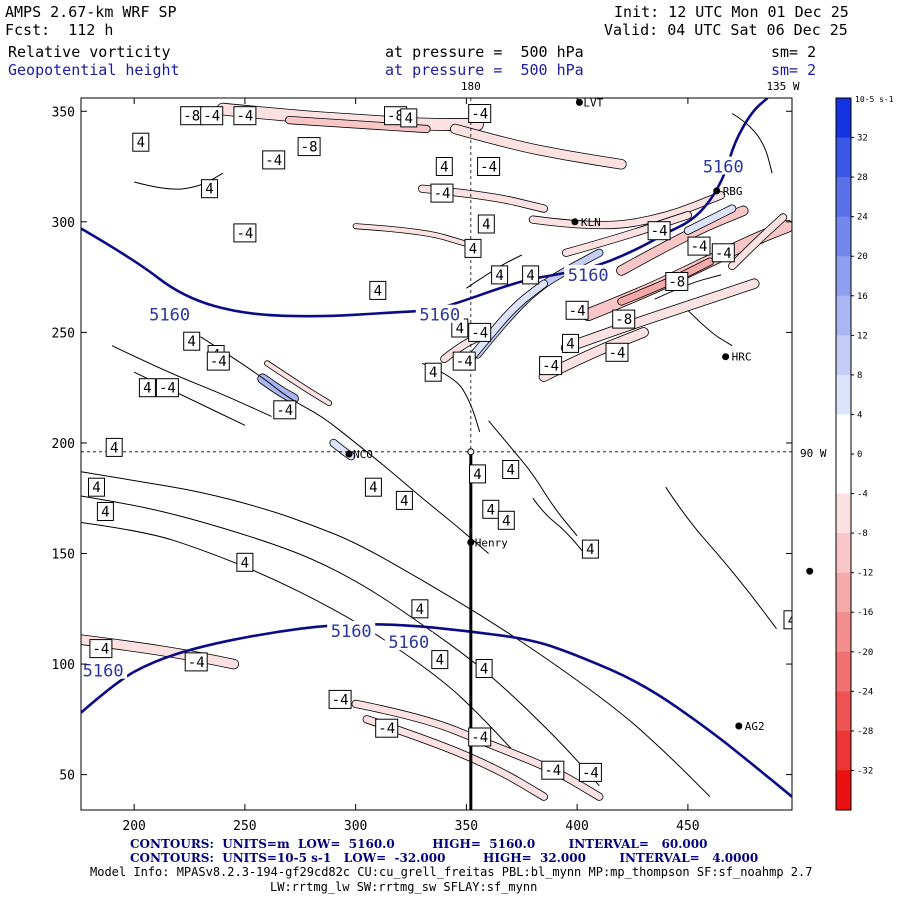  I want to click on height-label-0: 5160, so click(169, 316).